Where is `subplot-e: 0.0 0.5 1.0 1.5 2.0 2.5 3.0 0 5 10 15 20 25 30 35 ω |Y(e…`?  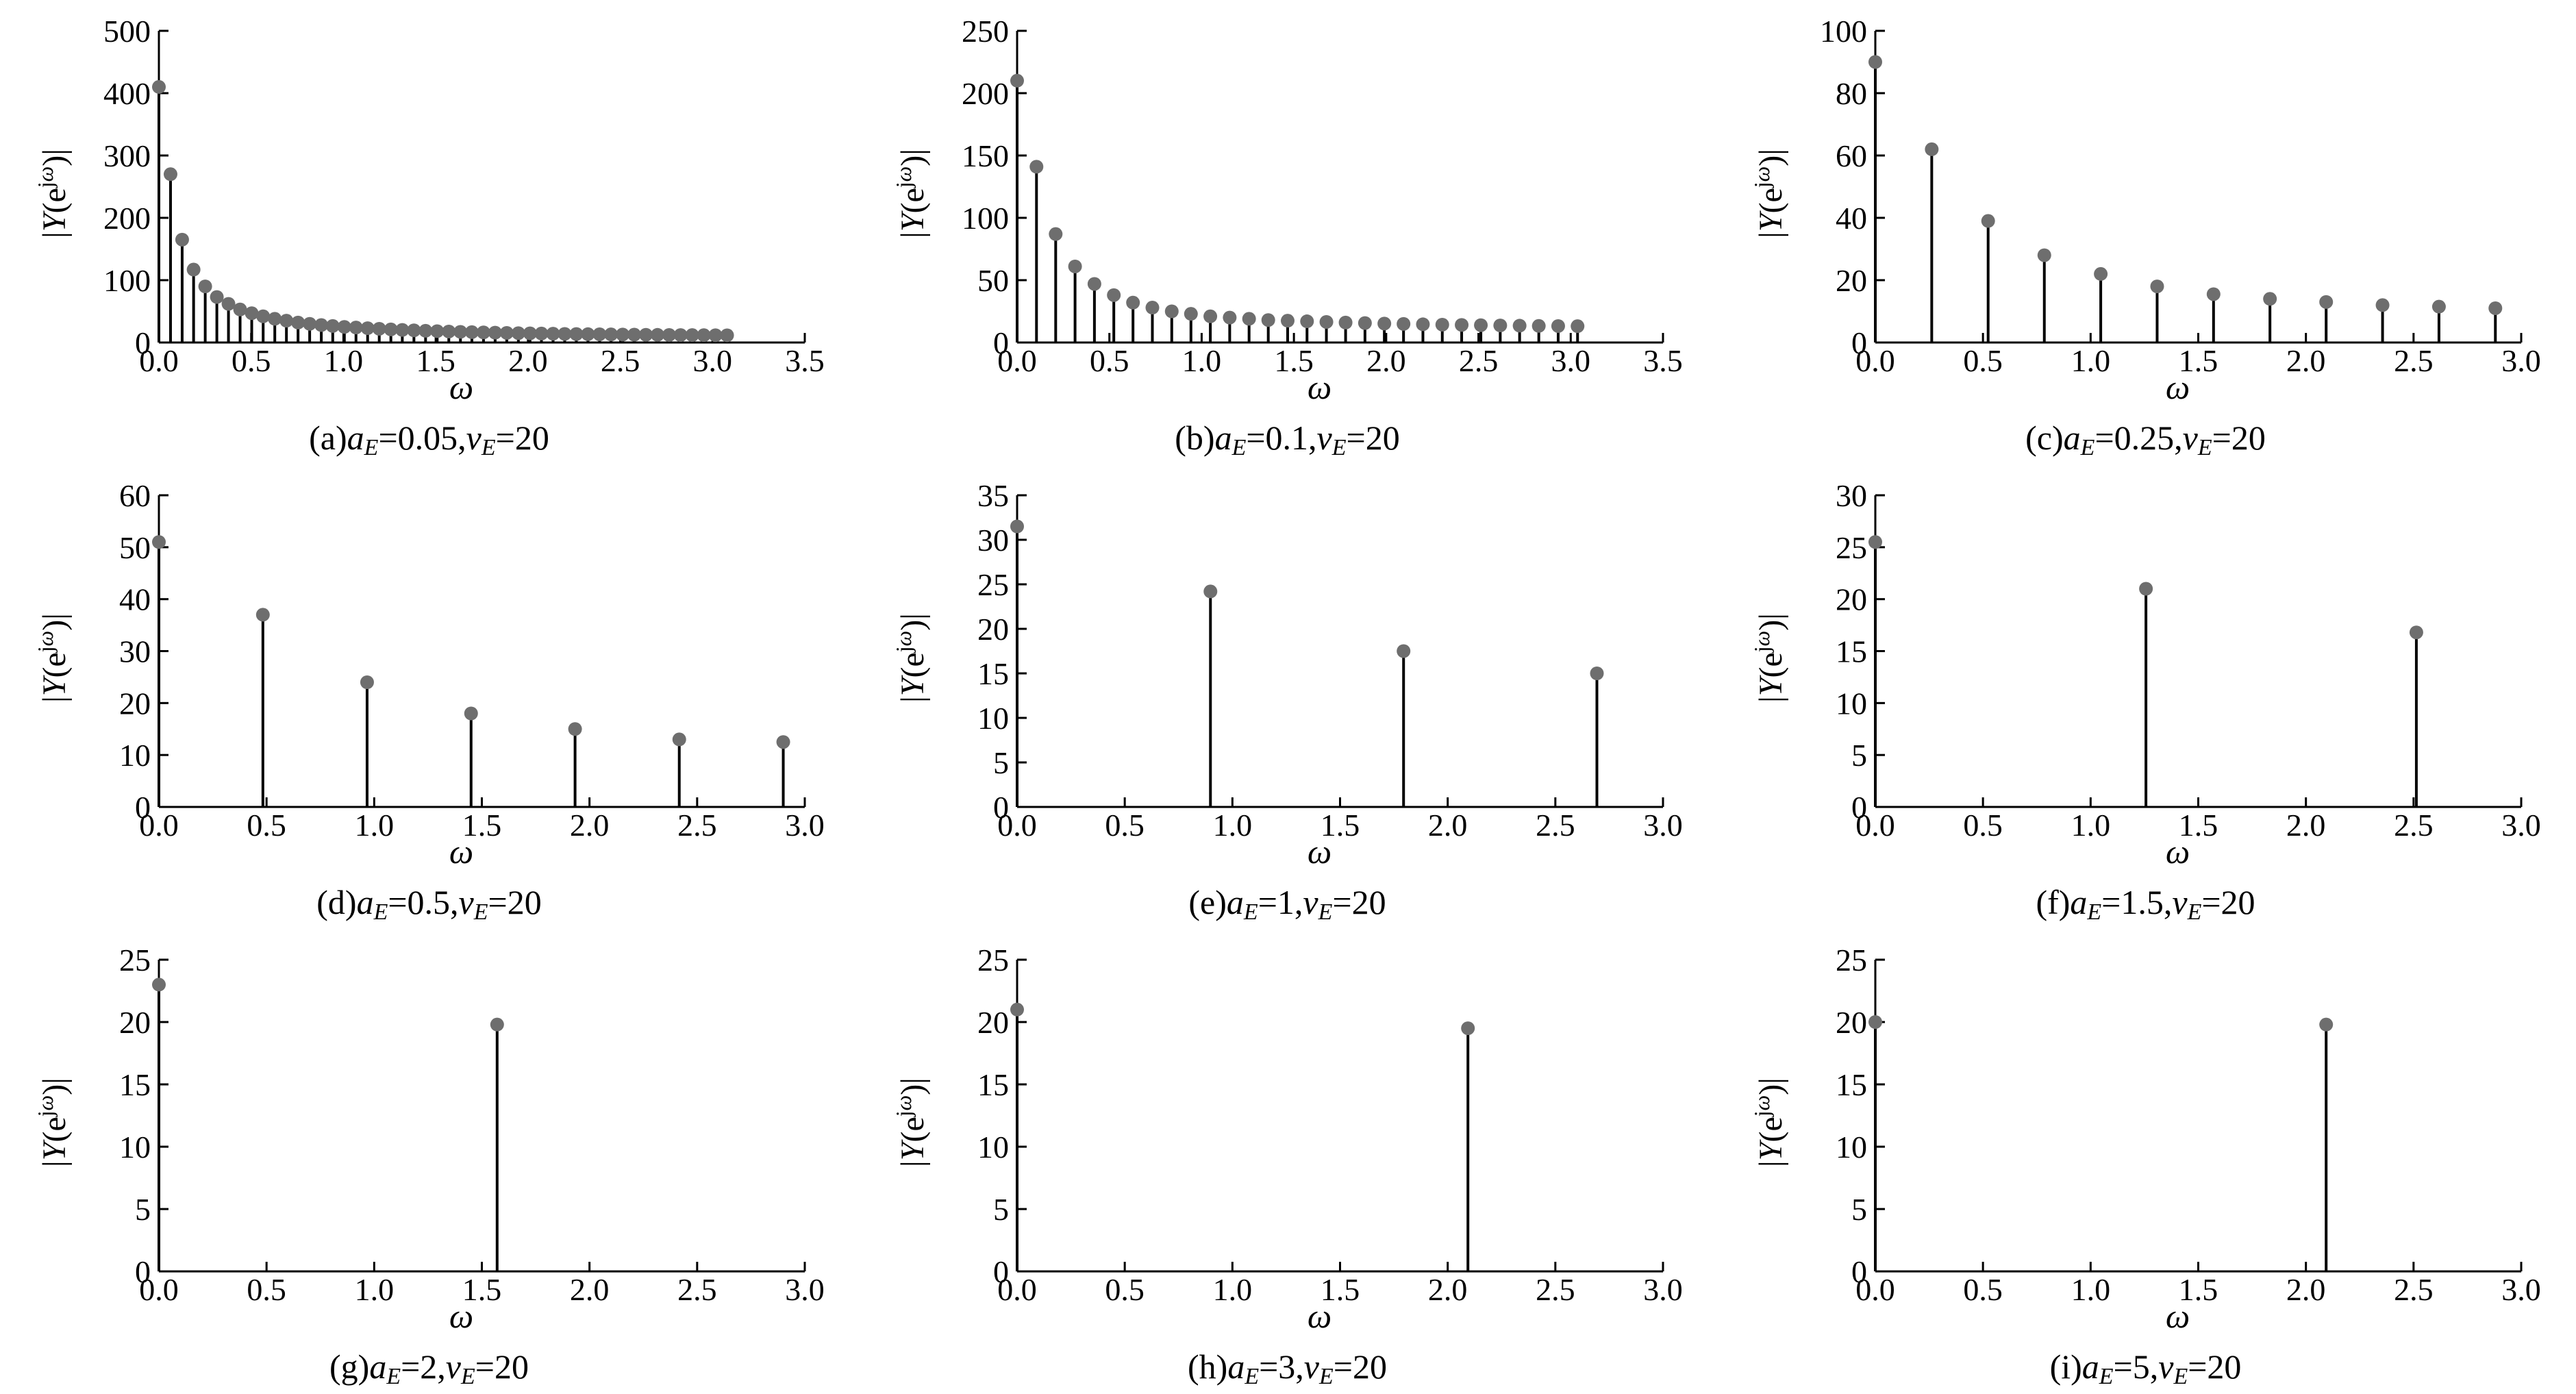
subplot-e: 0.0 0.5 1.0 1.5 2.0 2.5 3.0 0 5 10 15 20 25 30 35 ω |Y(e… is located at coordinates (1287, 696).